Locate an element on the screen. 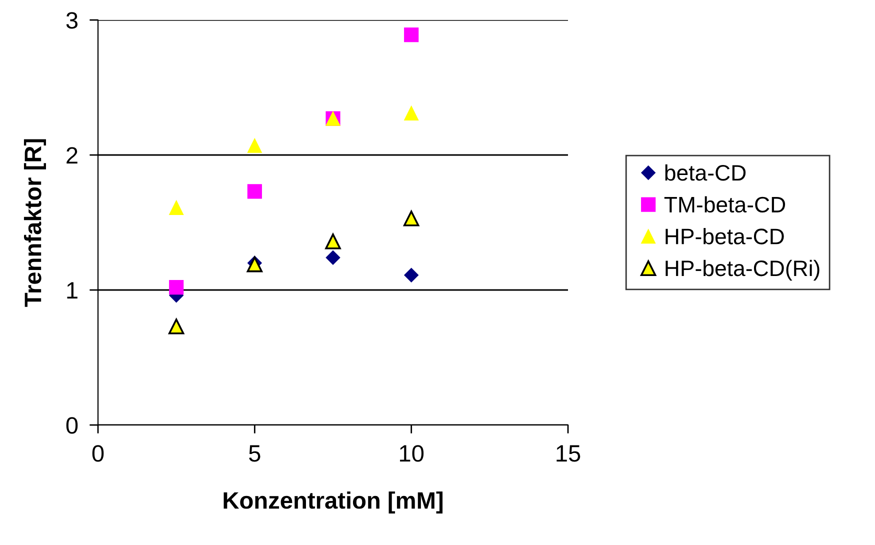 The width and height of the screenshot is (875, 545). y-axis-title: Trennfaktor [R] is located at coordinates (35, 223).